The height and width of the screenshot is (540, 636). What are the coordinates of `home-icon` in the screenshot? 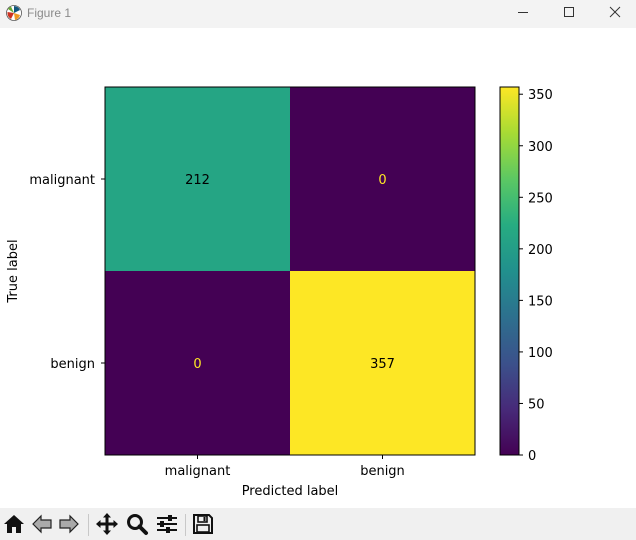 It's located at (14, 524).